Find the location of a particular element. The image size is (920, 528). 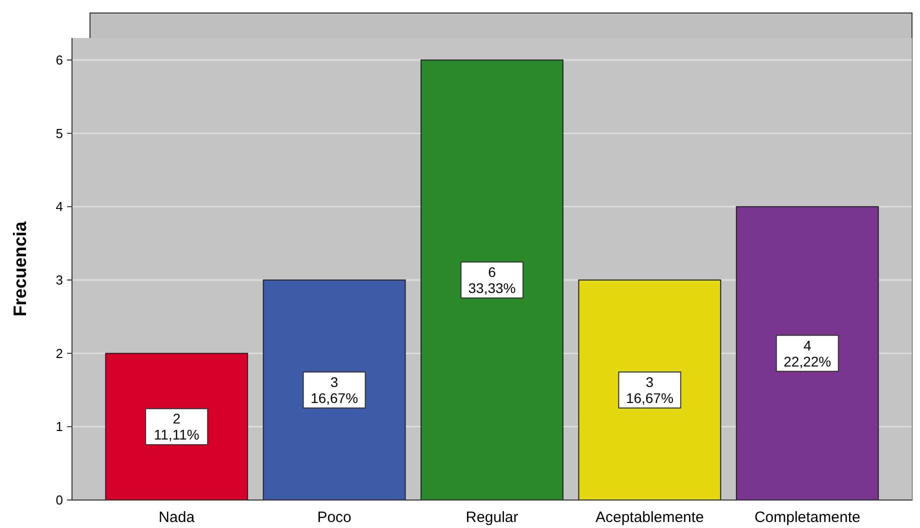

x-tick-label: Poco is located at coordinates (334, 517).